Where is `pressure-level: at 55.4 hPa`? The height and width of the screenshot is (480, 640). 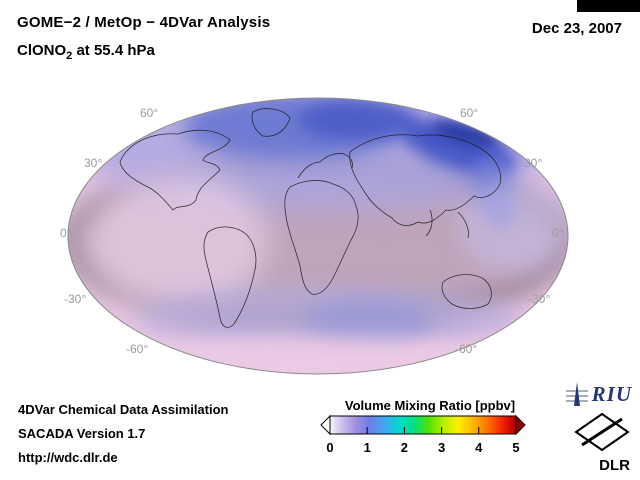 pressure-level: at 55.4 hPa is located at coordinates (113, 50).